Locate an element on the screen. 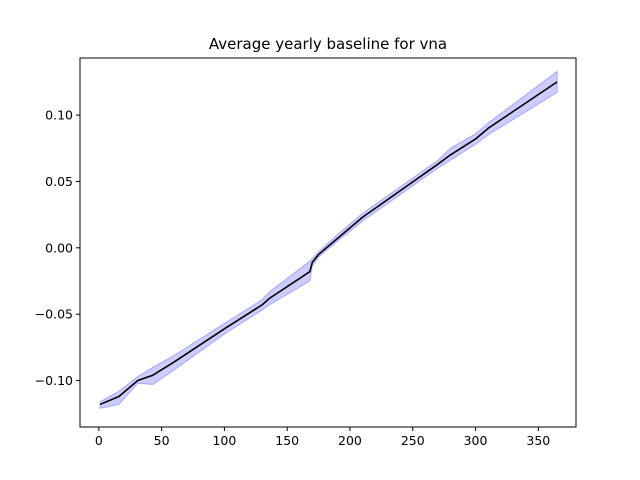  x-tick-label: 0 is located at coordinates (99, 440).